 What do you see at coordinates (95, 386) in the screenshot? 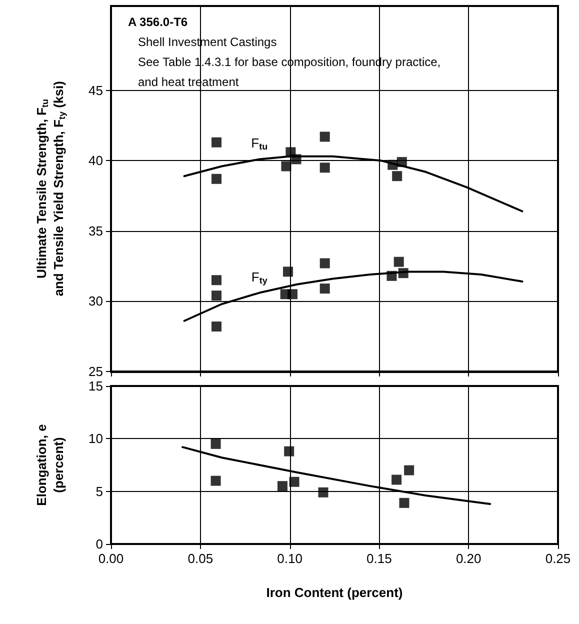
I see `y-tick-label: 15` at bounding box center [95, 386].